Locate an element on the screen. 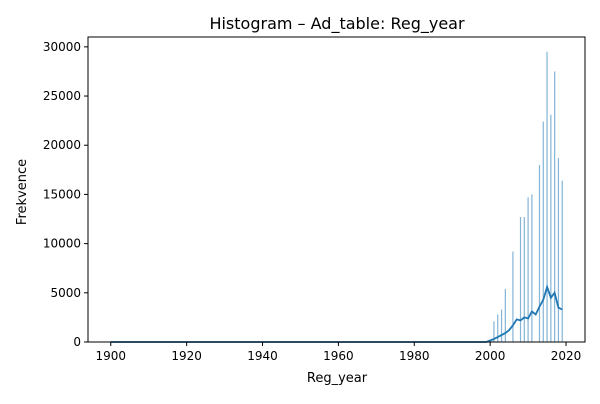 The width and height of the screenshot is (600, 404). y-axis-ticks: 0 5000 10000 15000 20000 25000 30000 is located at coordinates (65, 194).